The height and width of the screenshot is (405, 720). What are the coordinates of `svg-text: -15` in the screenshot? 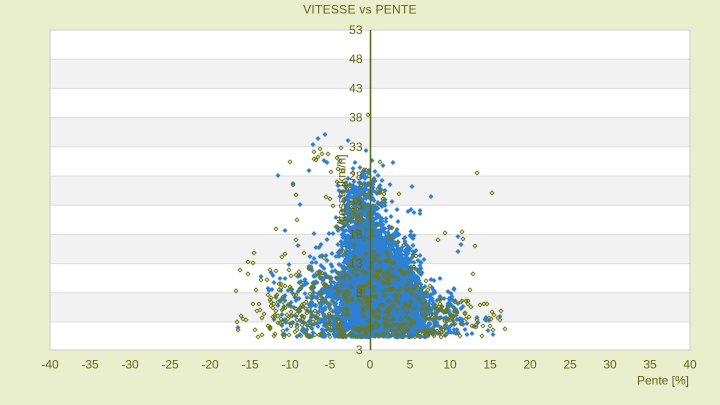 It's located at (250, 365).